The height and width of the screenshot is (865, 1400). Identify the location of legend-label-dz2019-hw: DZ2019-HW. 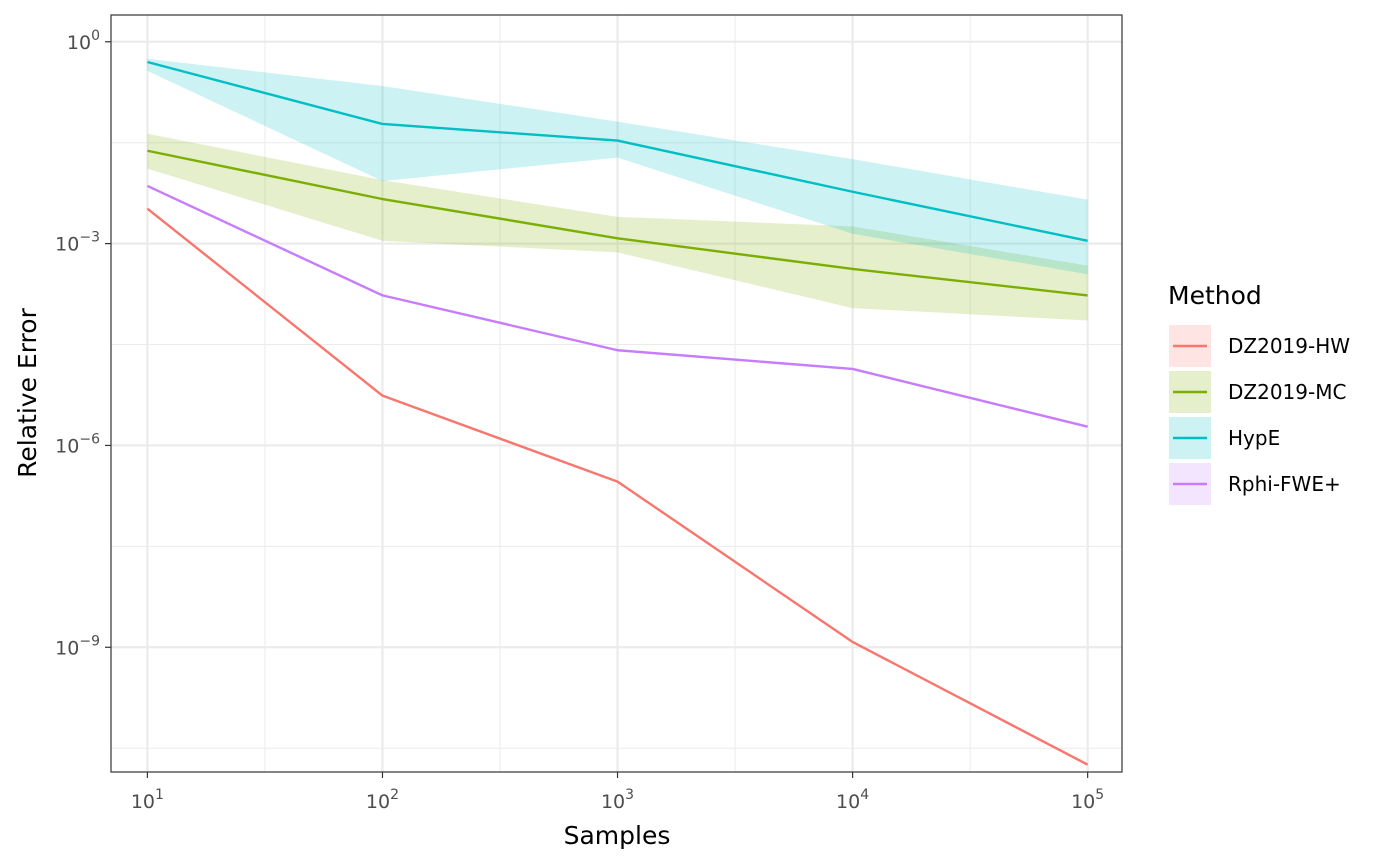
(1289, 346).